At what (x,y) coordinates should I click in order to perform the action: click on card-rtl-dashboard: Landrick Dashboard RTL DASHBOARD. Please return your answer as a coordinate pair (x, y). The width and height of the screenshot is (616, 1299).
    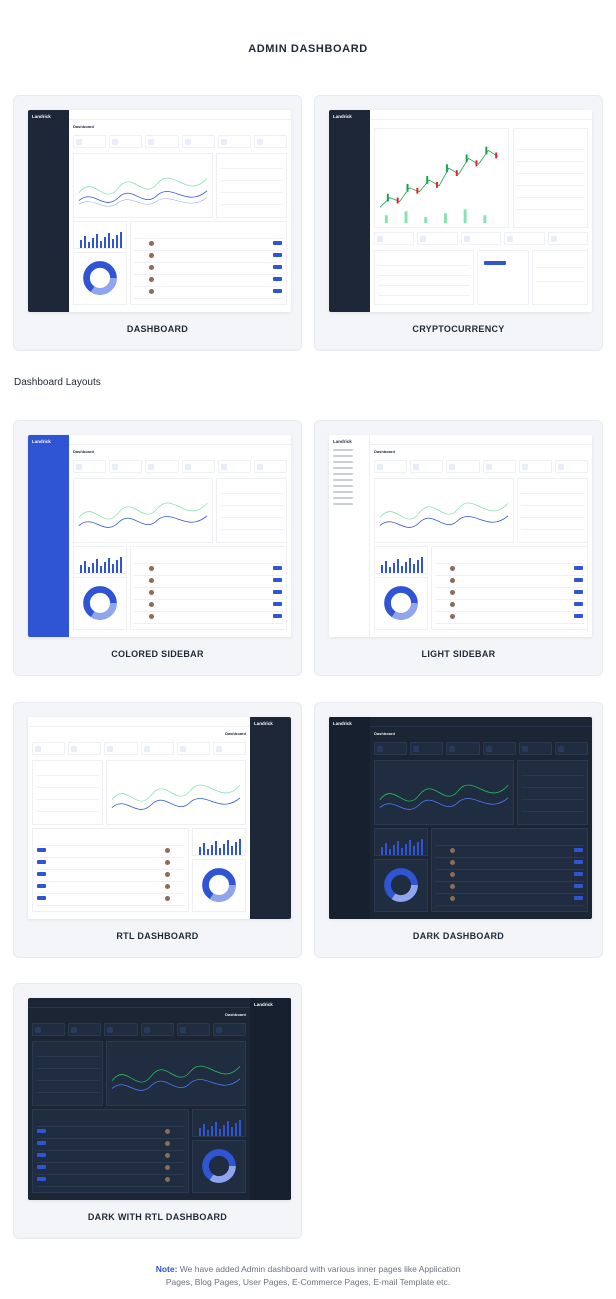
    Looking at the image, I should click on (157, 830).